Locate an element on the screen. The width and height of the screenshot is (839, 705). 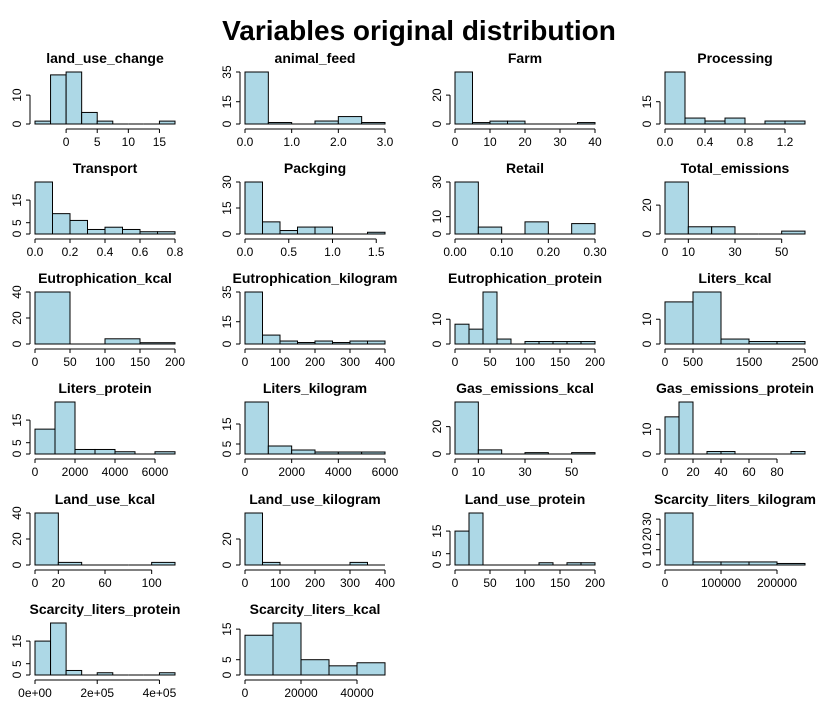
x-tick-label: 0.5 is located at coordinates (288, 252).